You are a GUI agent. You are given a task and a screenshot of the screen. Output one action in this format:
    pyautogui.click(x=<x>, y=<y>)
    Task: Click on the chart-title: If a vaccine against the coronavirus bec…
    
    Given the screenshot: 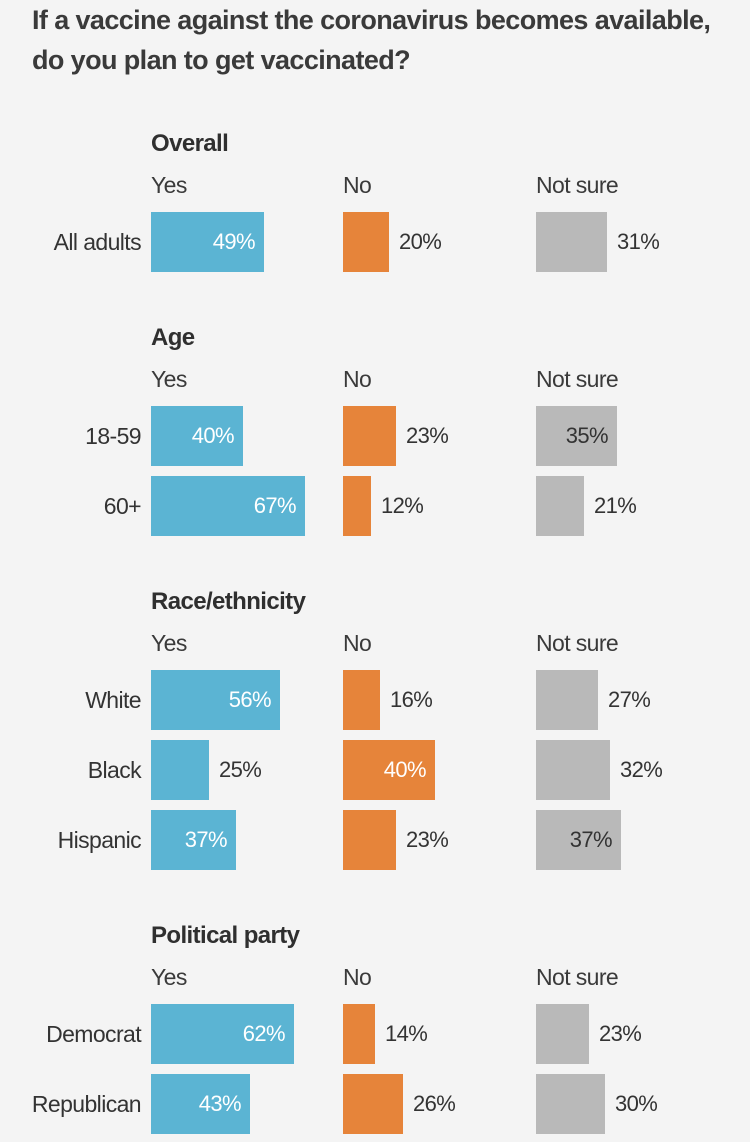 What is the action you would take?
    pyautogui.click(x=371, y=40)
    